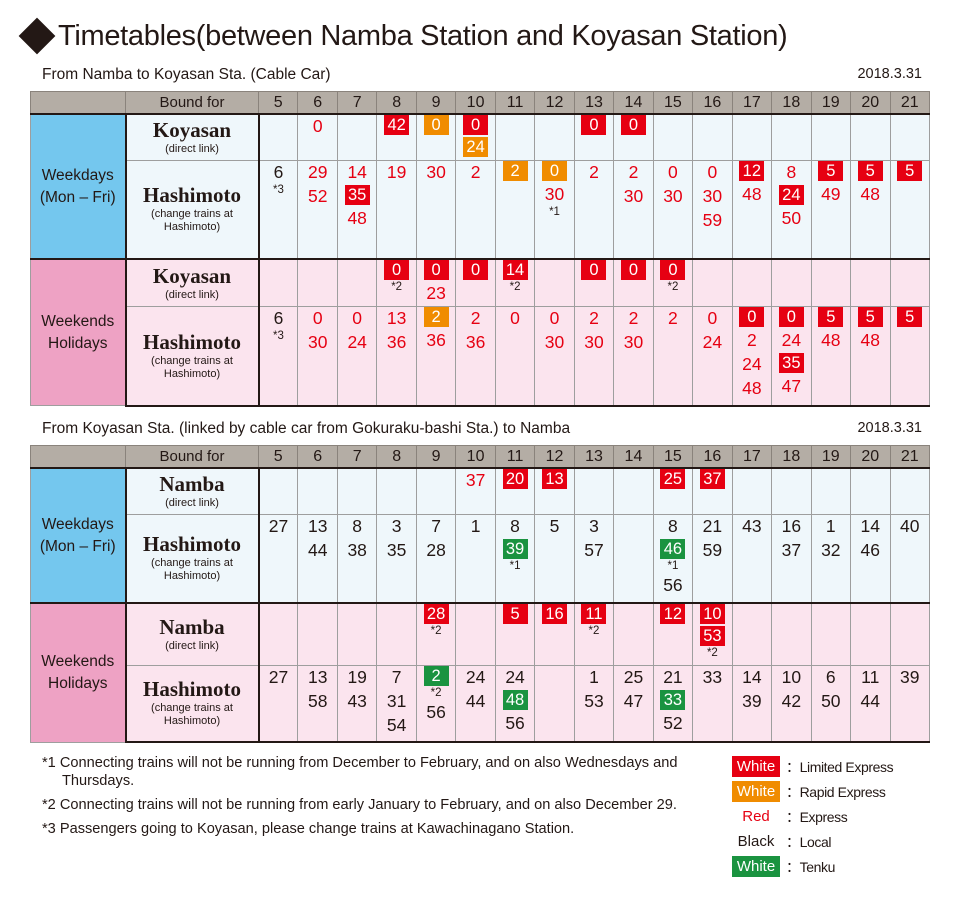  I want to click on departure-minute: 27, so click(278, 525).